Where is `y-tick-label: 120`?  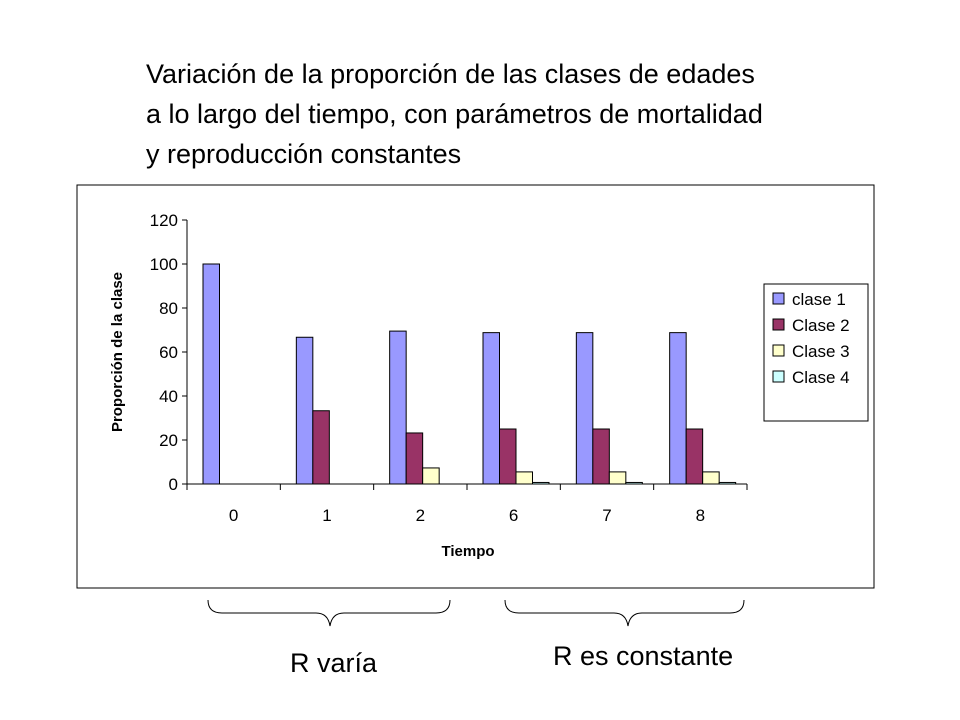 y-tick-label: 120 is located at coordinates (164, 220).